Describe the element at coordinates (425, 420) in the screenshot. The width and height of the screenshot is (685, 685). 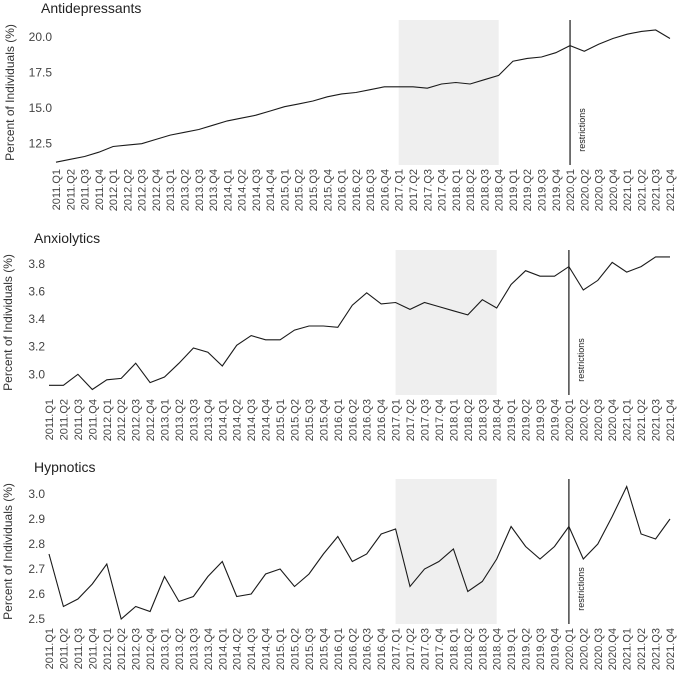
I see `x-tick-label: 2017.Q3` at that location.